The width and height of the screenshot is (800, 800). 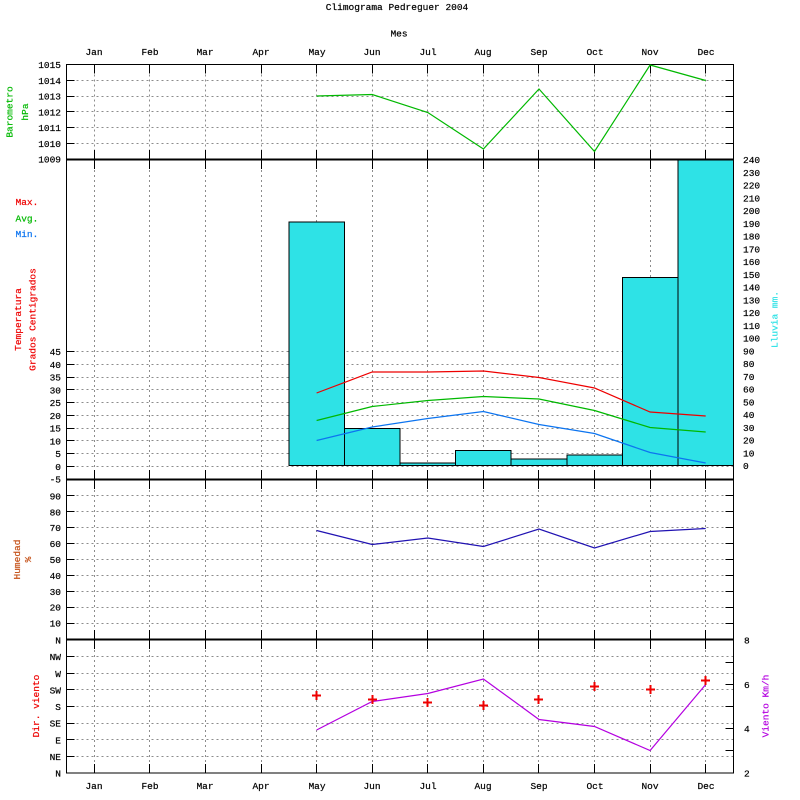 I want to click on svg-text: 100, so click(x=751, y=339).